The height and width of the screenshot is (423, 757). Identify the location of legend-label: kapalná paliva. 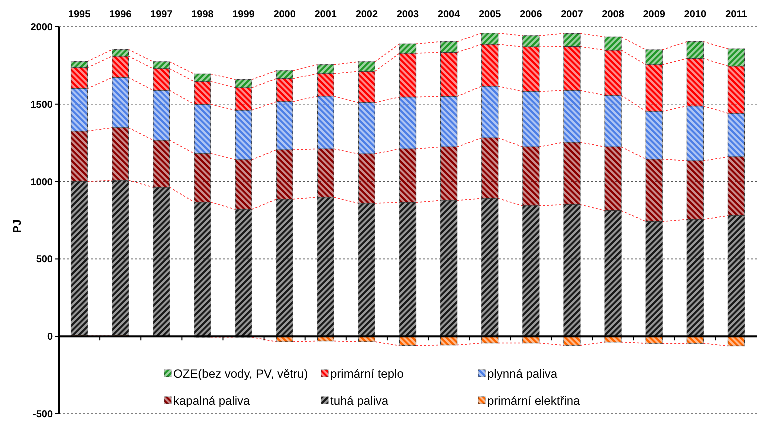
(212, 401).